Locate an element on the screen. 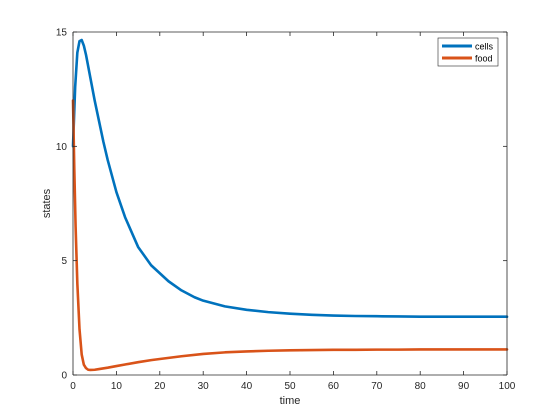 This screenshot has height=420, width=560. x-tick-label: 70 is located at coordinates (377, 386).